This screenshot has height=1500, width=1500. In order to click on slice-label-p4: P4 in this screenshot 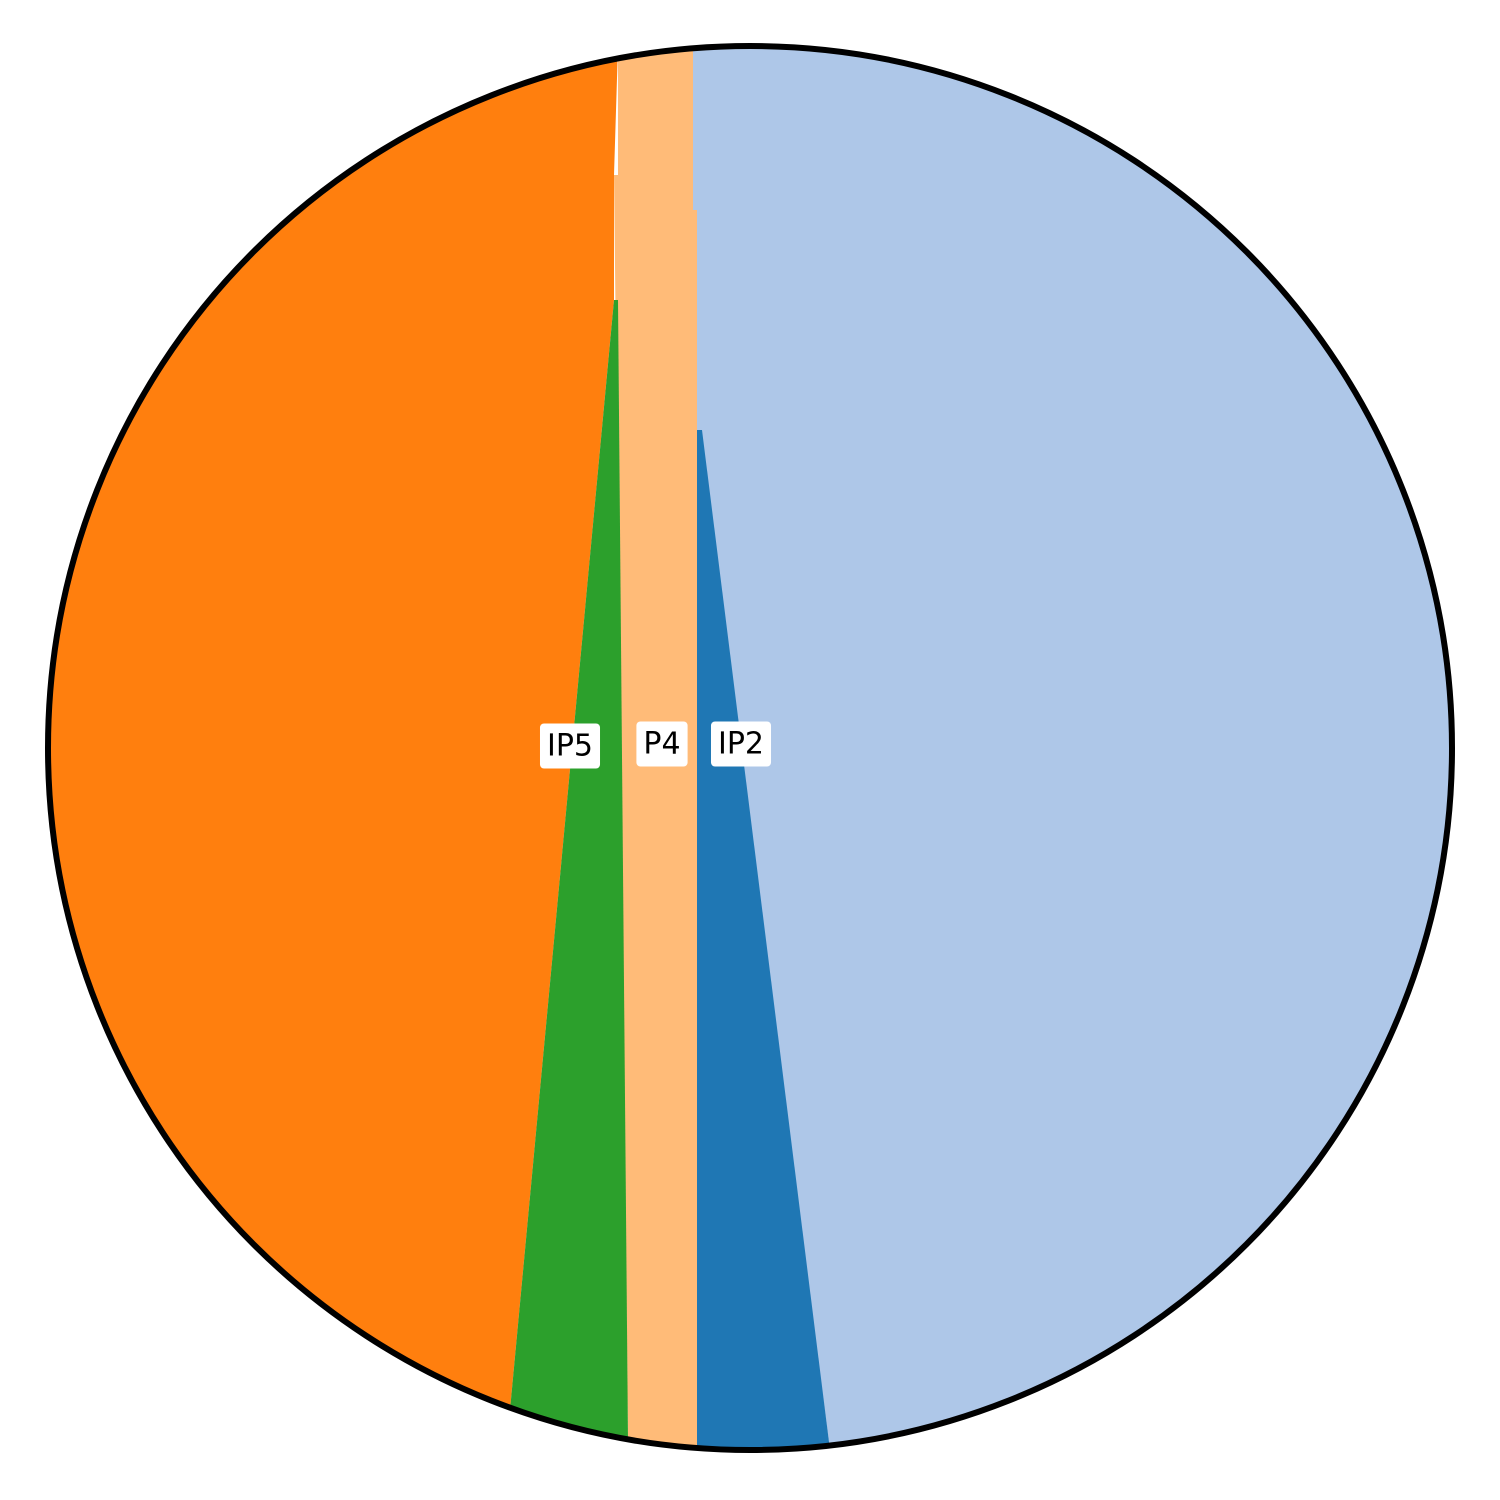, I will do `click(662, 744)`.